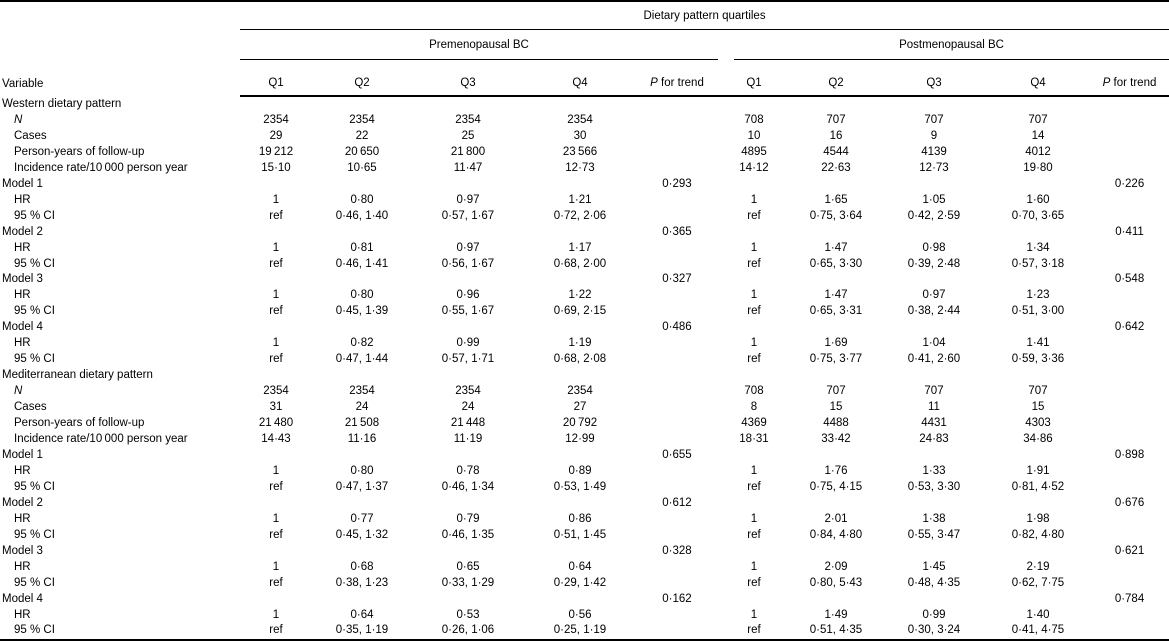  Describe the element at coordinates (934, 470) in the screenshot. I see `value-cell: 1·33` at that location.